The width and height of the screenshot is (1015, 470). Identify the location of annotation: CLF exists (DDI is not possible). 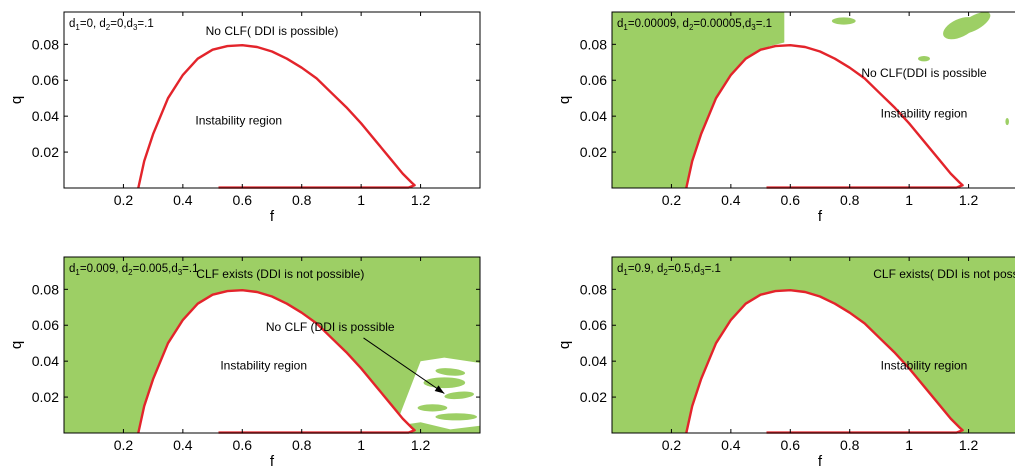
(280, 274).